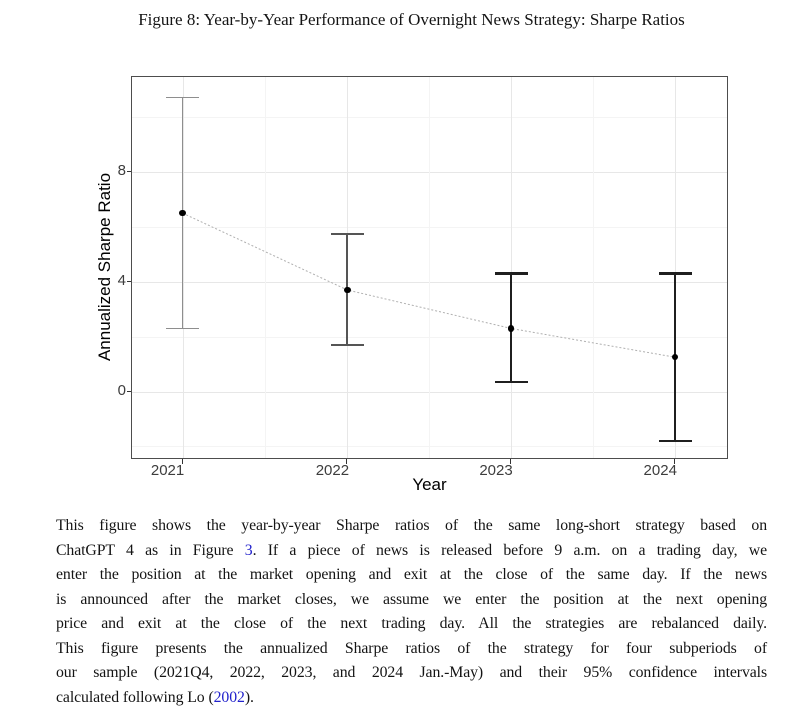  What do you see at coordinates (411, 698) in the screenshot?
I see `caption-line: calculated following Lo (2002).` at bounding box center [411, 698].